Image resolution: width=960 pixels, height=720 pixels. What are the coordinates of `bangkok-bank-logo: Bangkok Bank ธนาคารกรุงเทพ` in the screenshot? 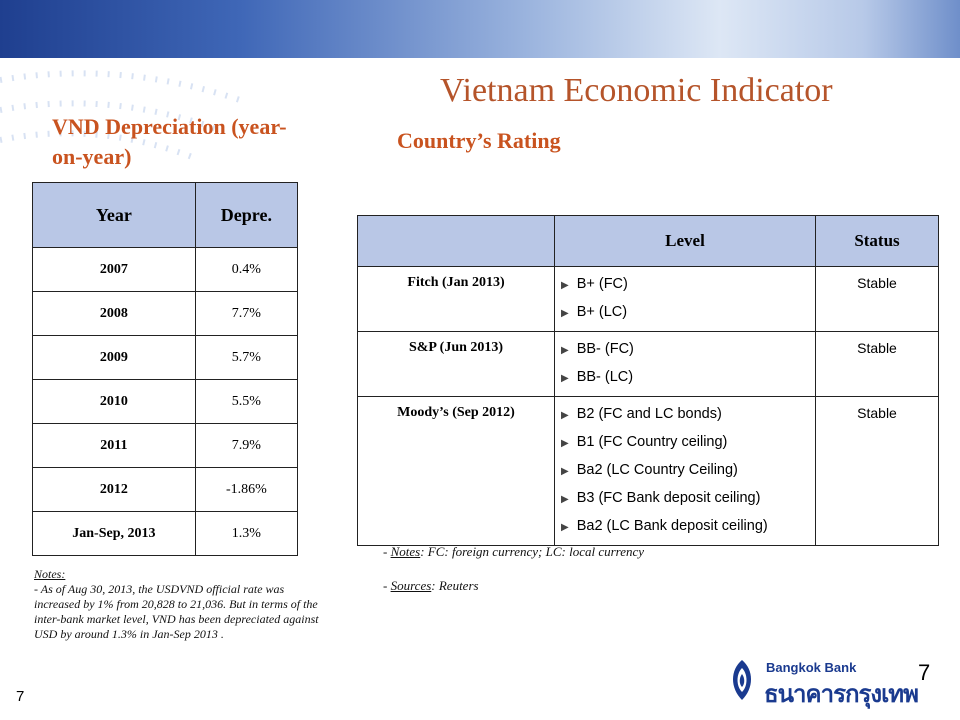 It's located at (836, 682).